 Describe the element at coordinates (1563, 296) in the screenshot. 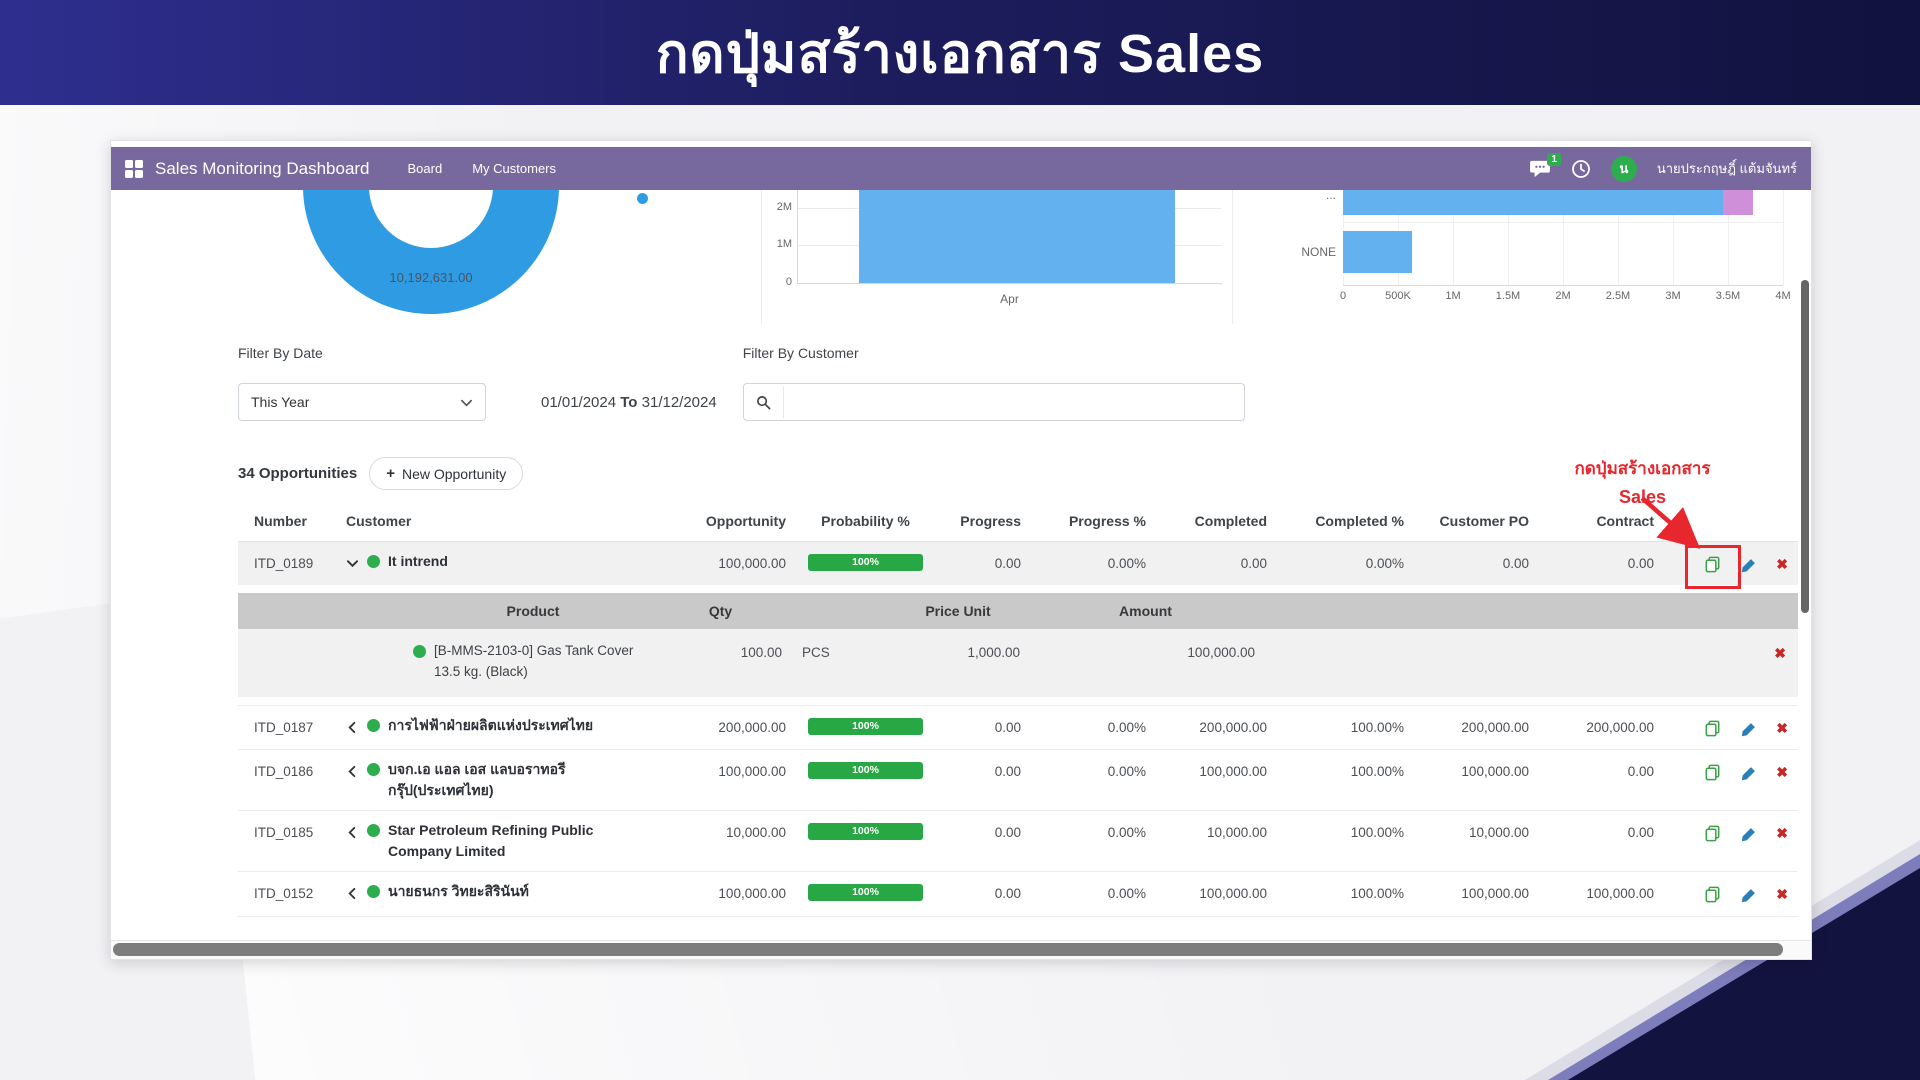

I see `x-tick: 2M` at that location.